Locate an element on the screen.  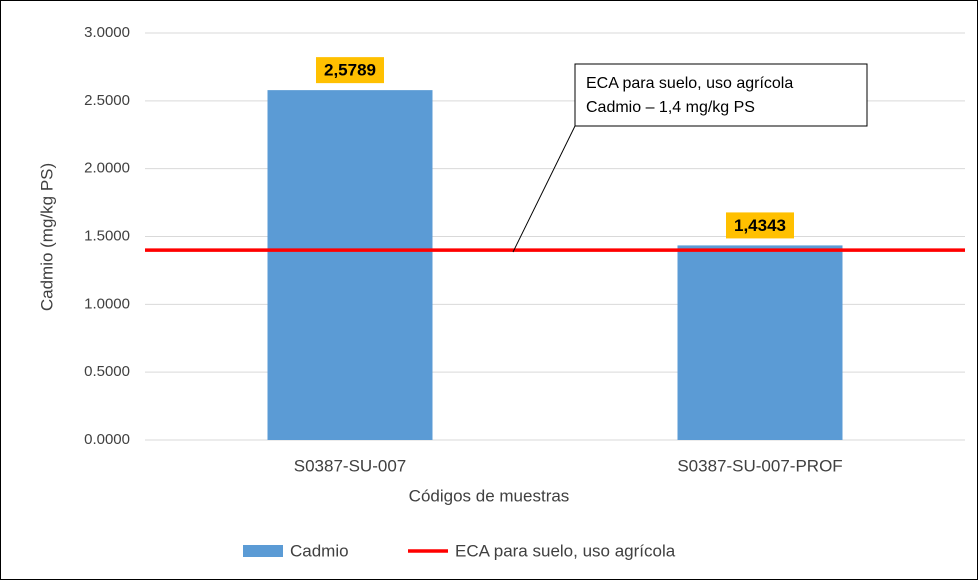
y-tick-label: 3.0000 is located at coordinates (107, 32).